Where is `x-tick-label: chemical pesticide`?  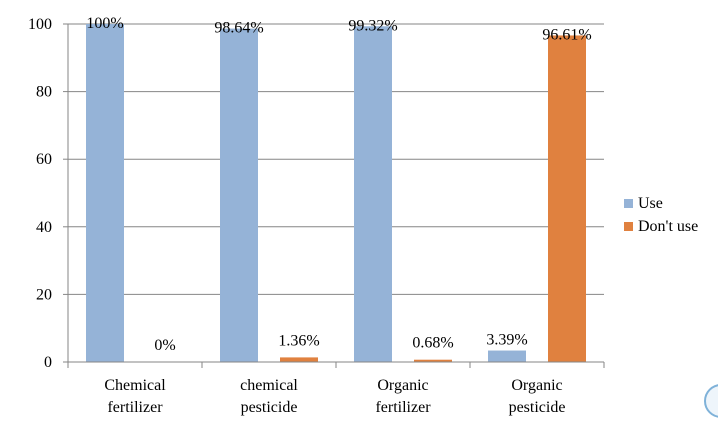
x-tick-label: chemical pesticide is located at coordinates (269, 396).